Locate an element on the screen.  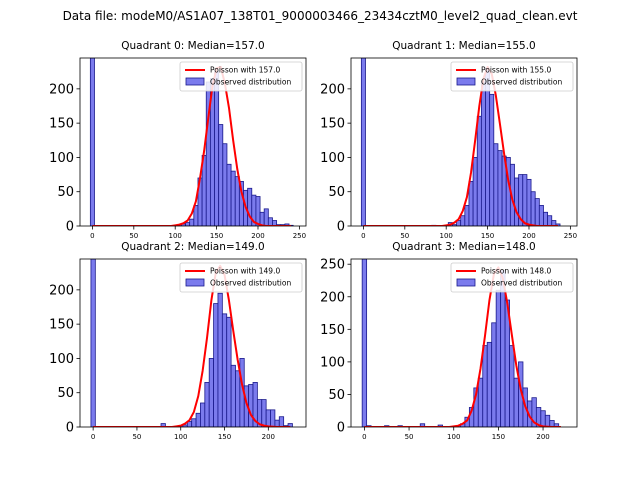
quadrant-1-title: Quadrant 1: Median=155.0 is located at coordinates (463, 46).